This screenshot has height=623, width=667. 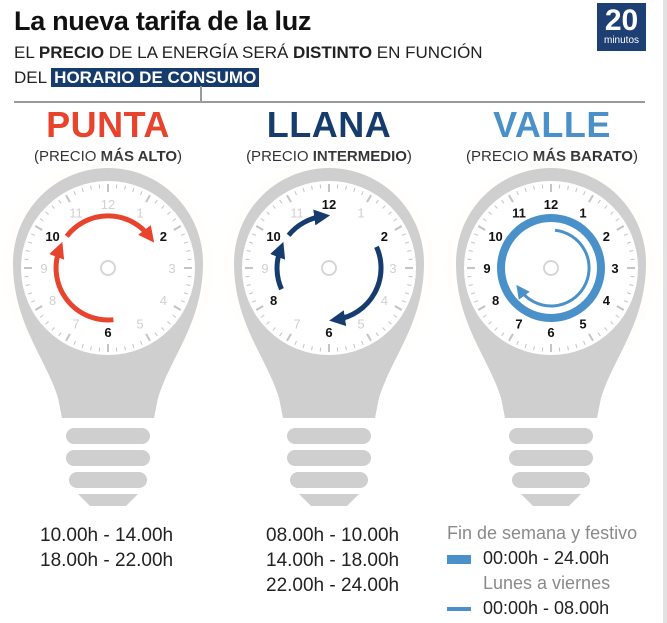 I want to click on thin-bar-icon, so click(x=459, y=609).